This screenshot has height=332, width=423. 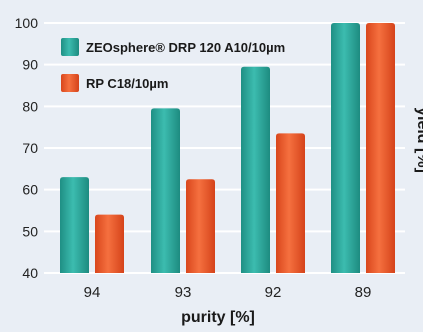 I want to click on legend: ZEOsphere® DRP 120 A10/10µm RP C18/10µm, so click(x=173, y=65).